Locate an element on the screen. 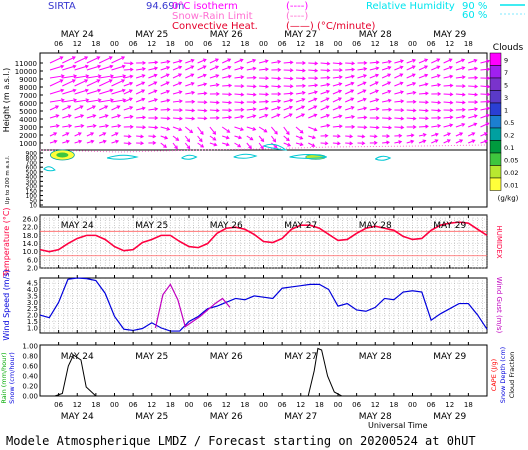  rain-axis-label: Rain (mm/hour) is located at coordinates (4, 377).